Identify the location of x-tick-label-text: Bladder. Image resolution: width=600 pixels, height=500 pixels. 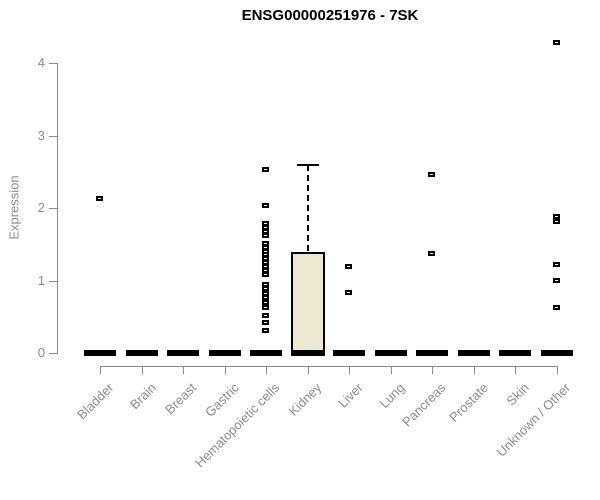
(95, 401).